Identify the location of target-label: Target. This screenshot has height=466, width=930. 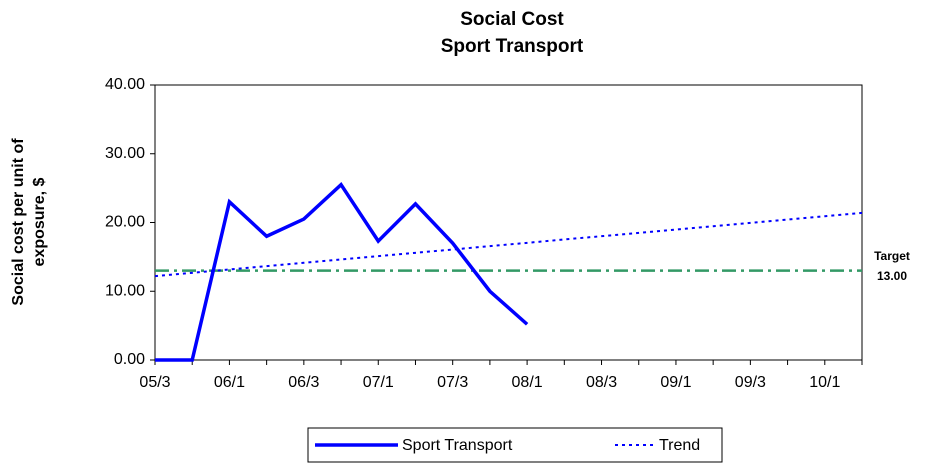
(892, 256).